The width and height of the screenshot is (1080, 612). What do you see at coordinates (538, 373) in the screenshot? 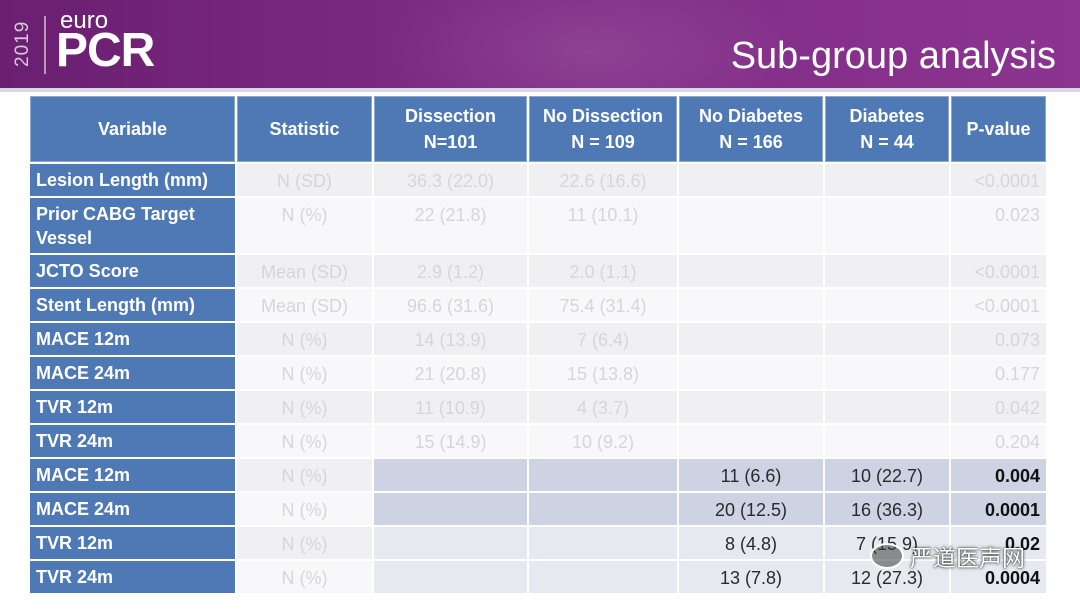
I see `table-row: MACE 24m N (%) 21 (20.8) 15 (13.8) 0.177` at bounding box center [538, 373].